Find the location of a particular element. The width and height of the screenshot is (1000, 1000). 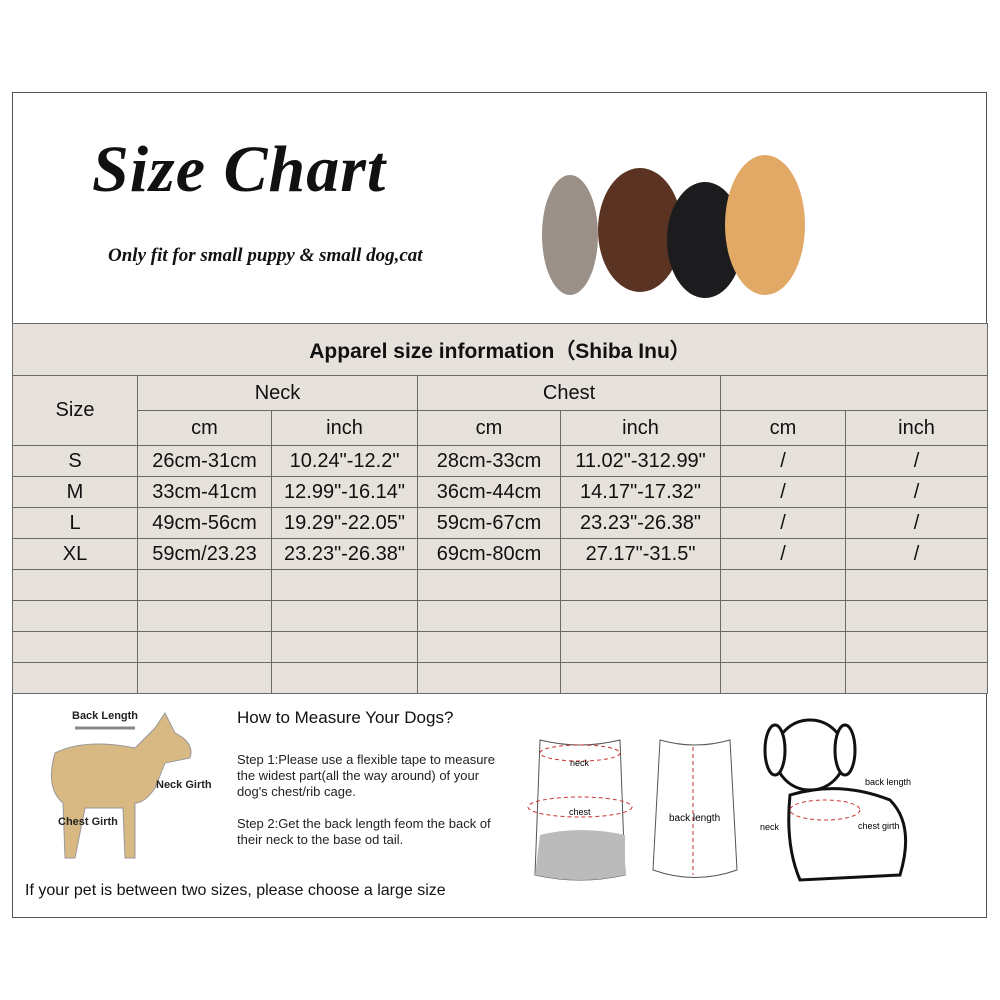

cell: XL is located at coordinates (75, 554).